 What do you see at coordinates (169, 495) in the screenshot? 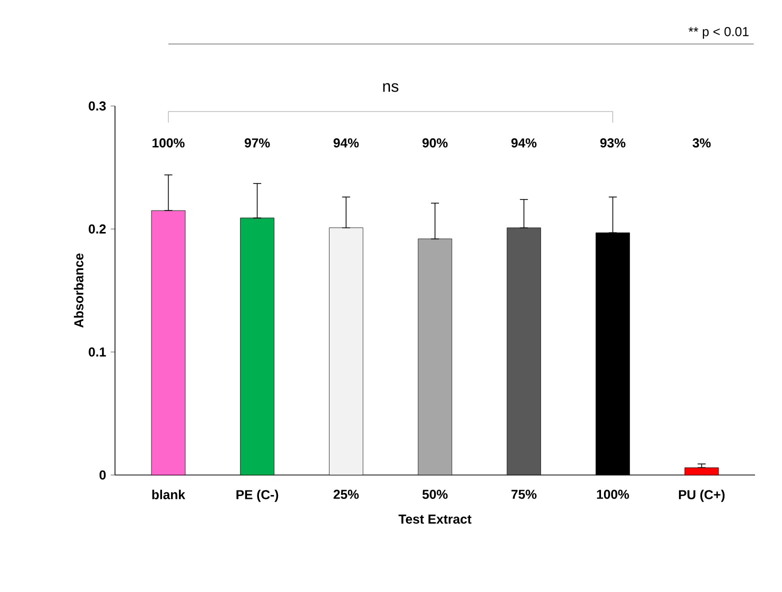
I see `x-tick-label: blank` at bounding box center [169, 495].